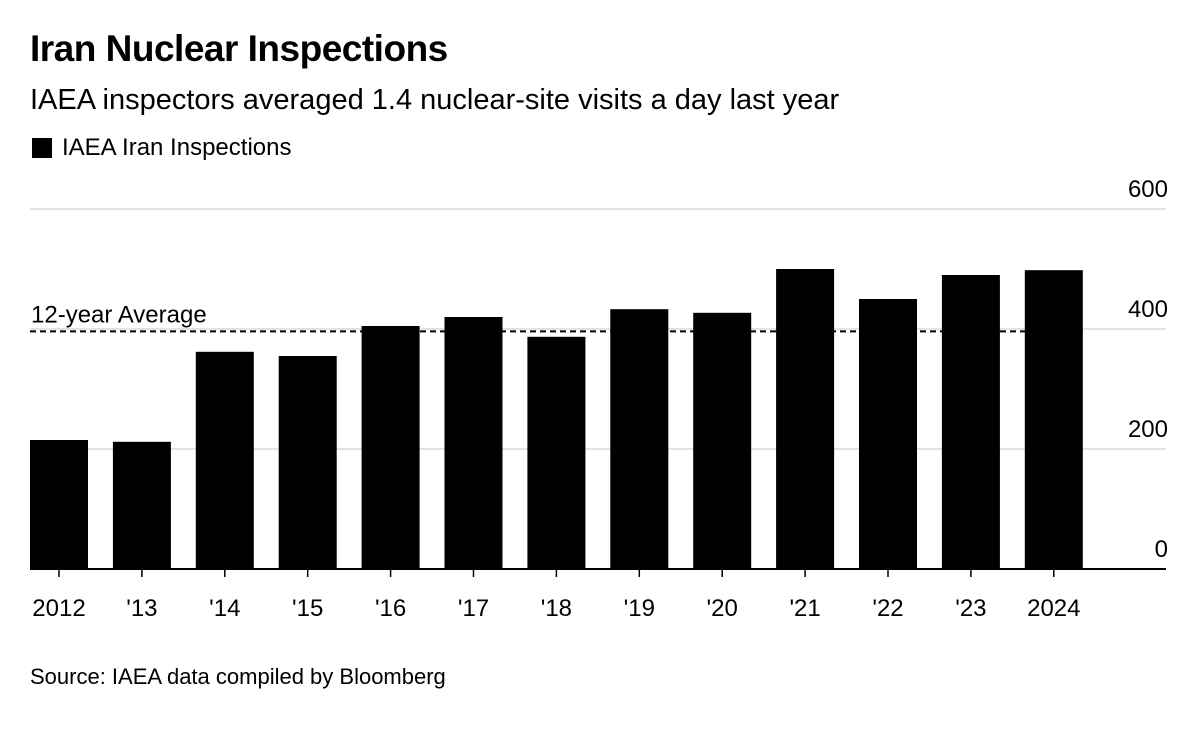  What do you see at coordinates (177, 147) in the screenshot?
I see `legend-label: IAEA Iran Inspections` at bounding box center [177, 147].